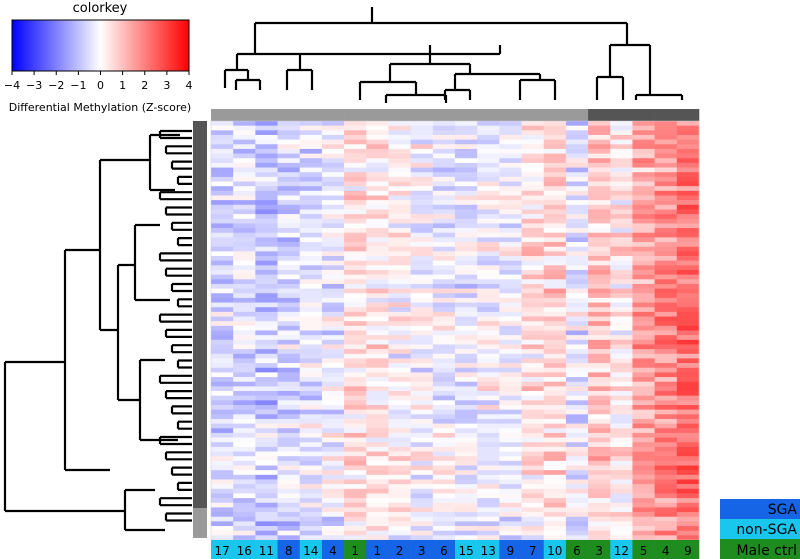 This screenshot has height=559, width=800. Describe the element at coordinates (221, 551) in the screenshot. I see `column-label: 17` at that location.